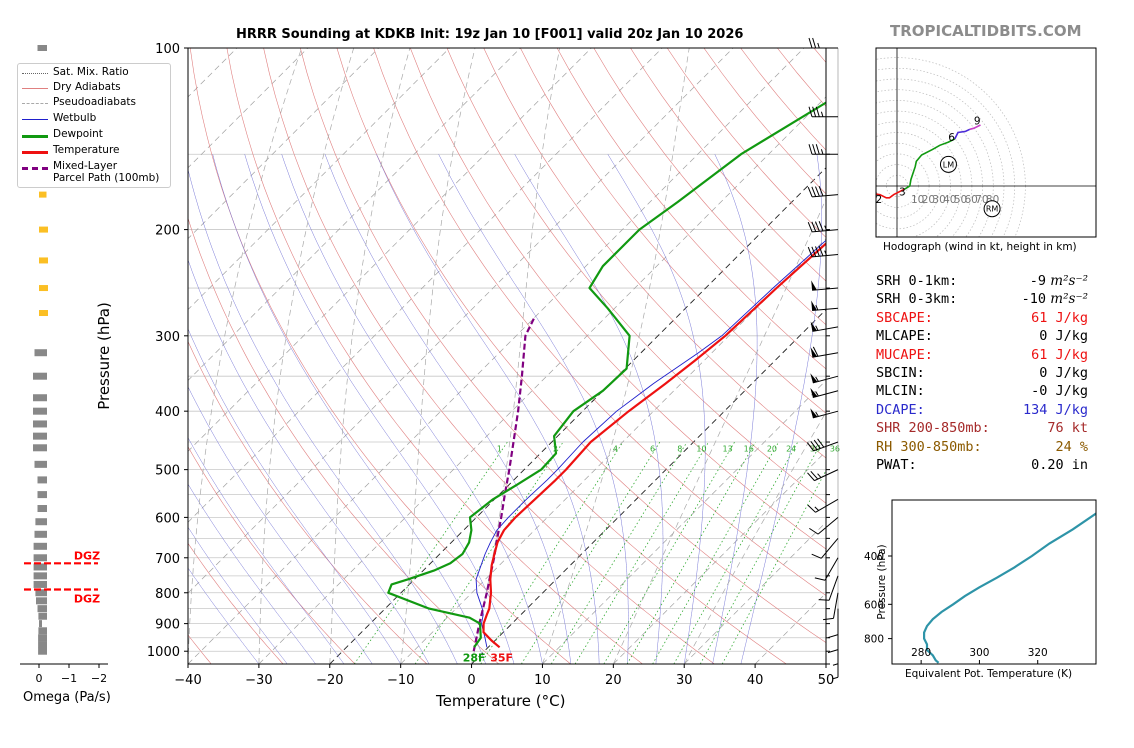 This screenshot has width=1134, height=748. Describe the element at coordinates (882, 582) in the screenshot. I see `thetae-y-label: Pressure (hPa)` at that location.